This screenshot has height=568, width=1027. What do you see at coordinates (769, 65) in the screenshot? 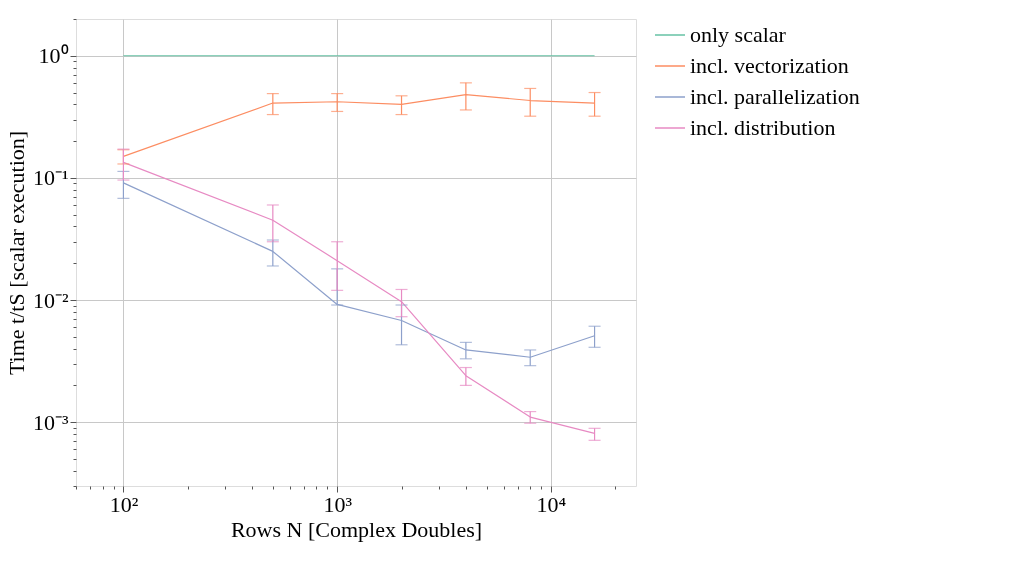
I see `legend-label: incl. vectorization` at bounding box center [769, 65].